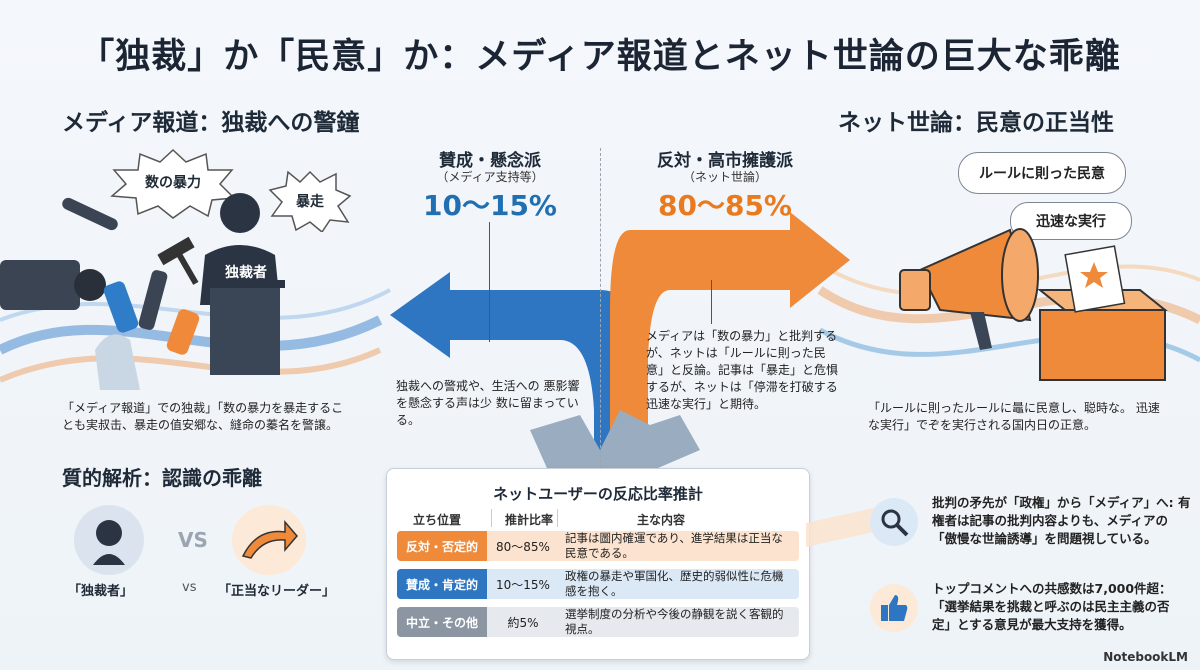  Describe the element at coordinates (529, 520) in the screenshot. I see `table-header-ratio: 推計比率` at that location.